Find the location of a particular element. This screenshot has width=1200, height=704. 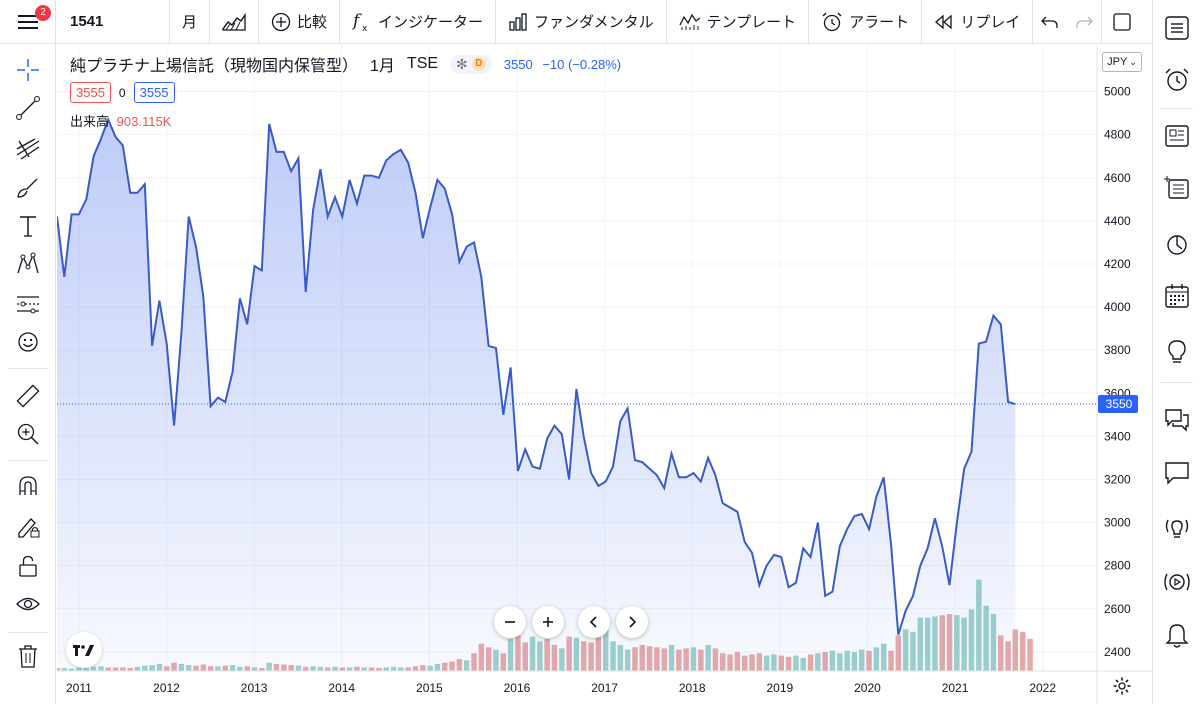

bell-icon is located at coordinates (1177, 636).